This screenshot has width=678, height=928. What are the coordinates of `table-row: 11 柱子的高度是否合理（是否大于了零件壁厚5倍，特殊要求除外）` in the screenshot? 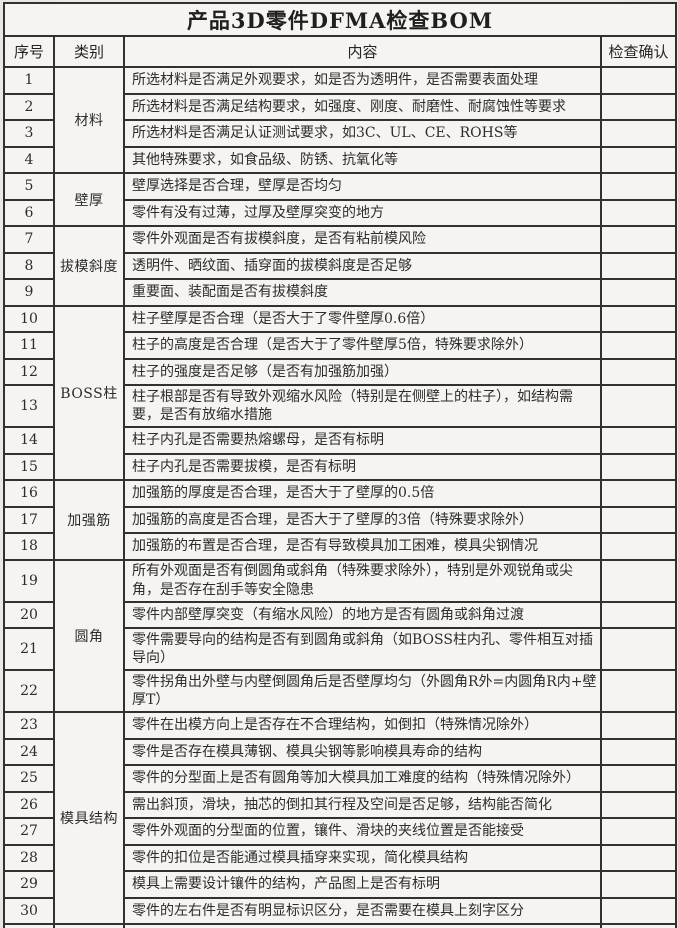 It's located at (340, 345).